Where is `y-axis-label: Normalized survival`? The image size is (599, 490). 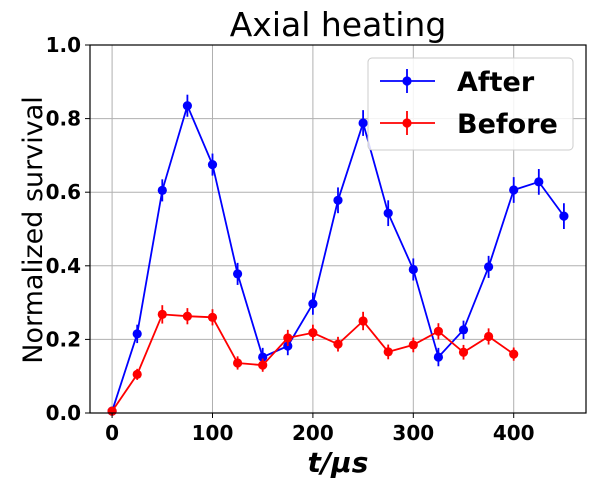 y-axis-label: Normalized survival is located at coordinates (33, 229).